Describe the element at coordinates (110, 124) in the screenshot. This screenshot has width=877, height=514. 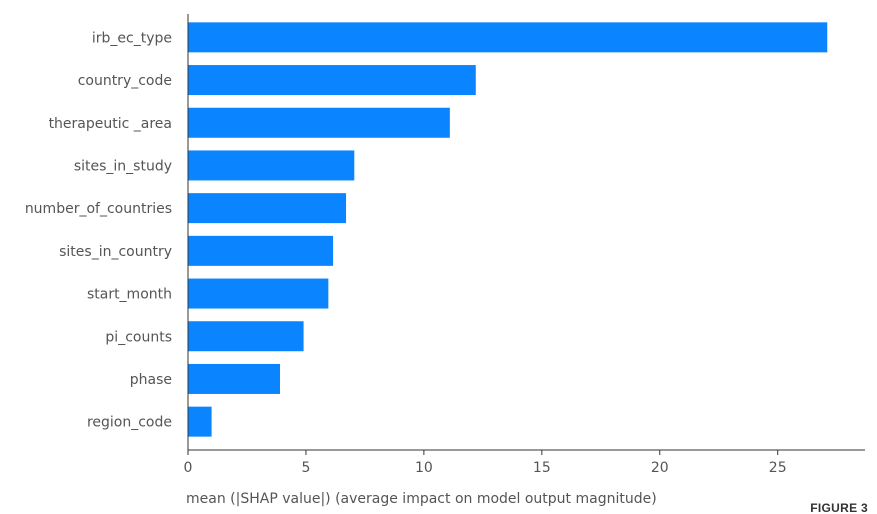
I see `category-label: therapeutic _area` at that location.